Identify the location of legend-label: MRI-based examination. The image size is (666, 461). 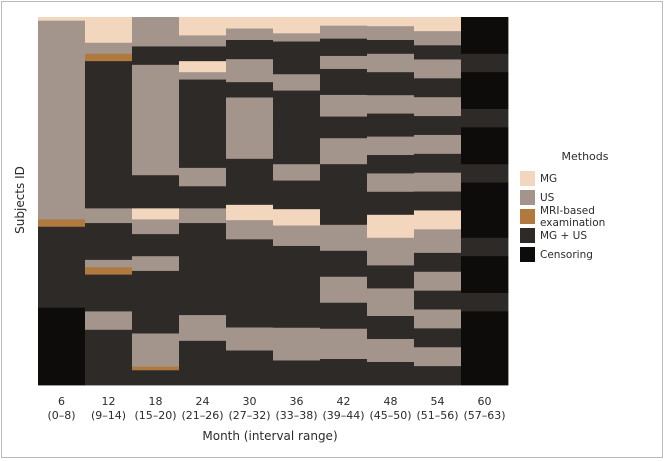
(573, 216).